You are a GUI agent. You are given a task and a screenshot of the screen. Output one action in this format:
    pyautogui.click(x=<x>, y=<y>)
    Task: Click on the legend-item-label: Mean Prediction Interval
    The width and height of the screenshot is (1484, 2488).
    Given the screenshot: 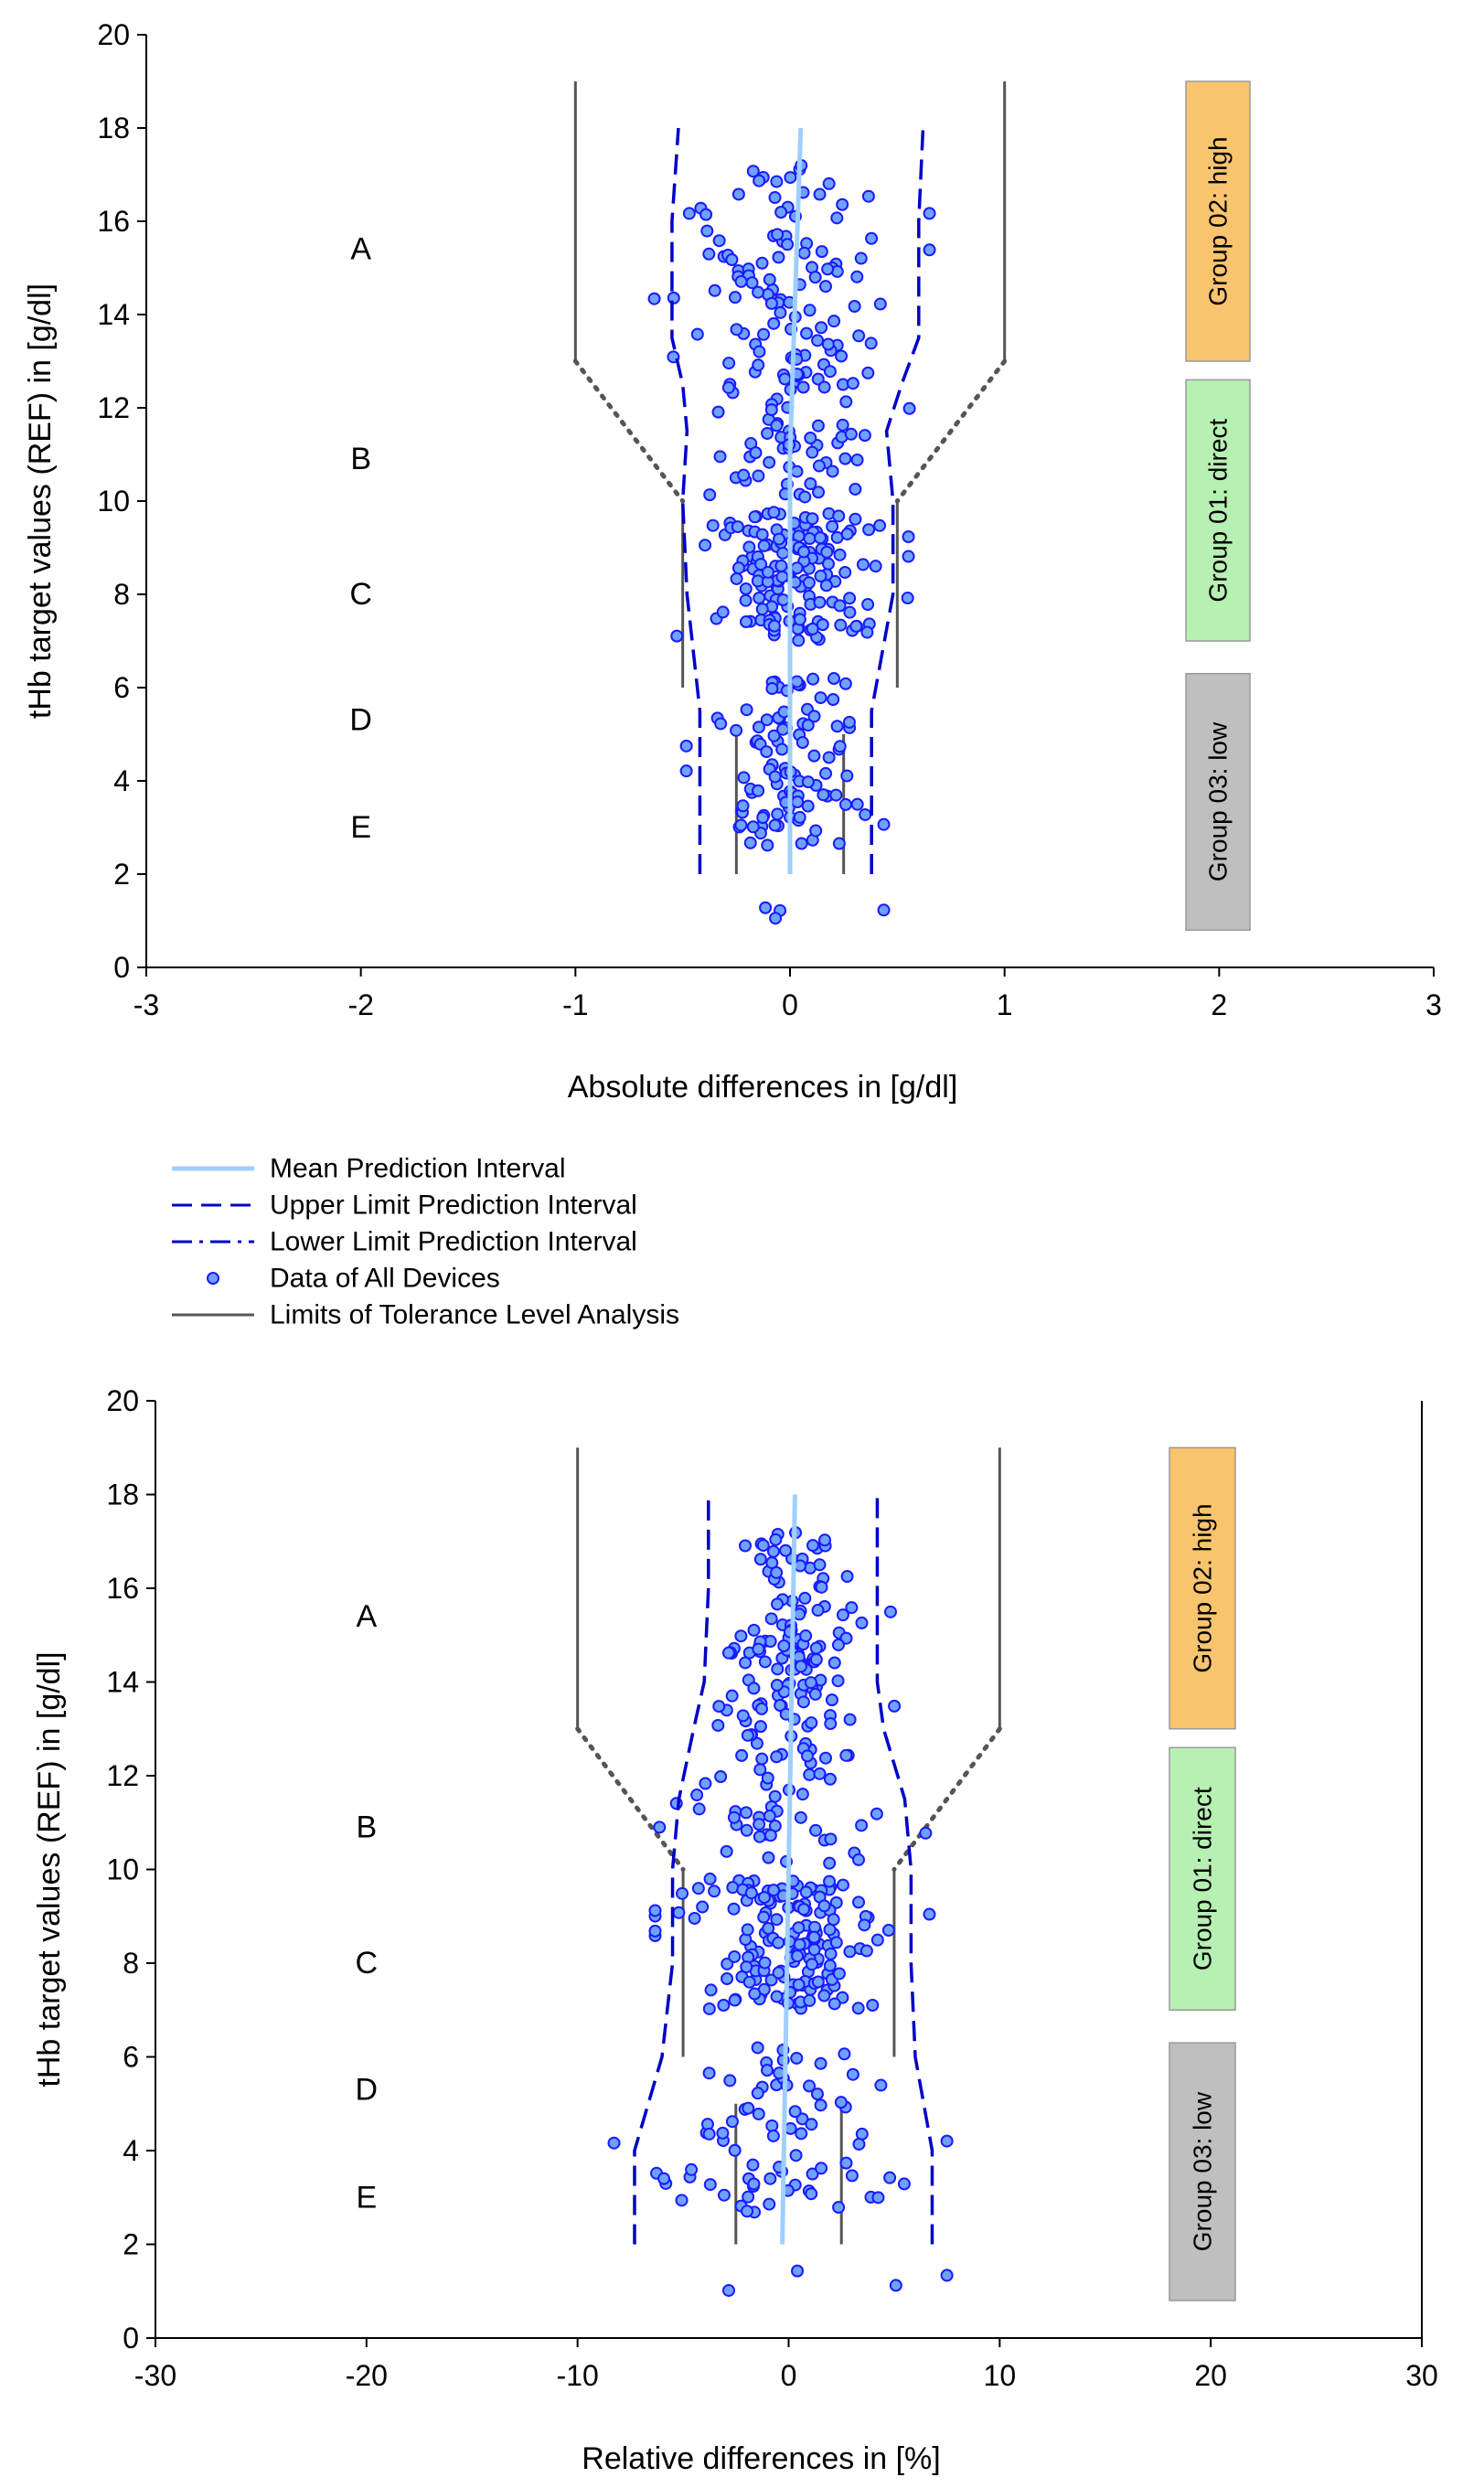 What is the action you would take?
    pyautogui.click(x=418, y=1169)
    